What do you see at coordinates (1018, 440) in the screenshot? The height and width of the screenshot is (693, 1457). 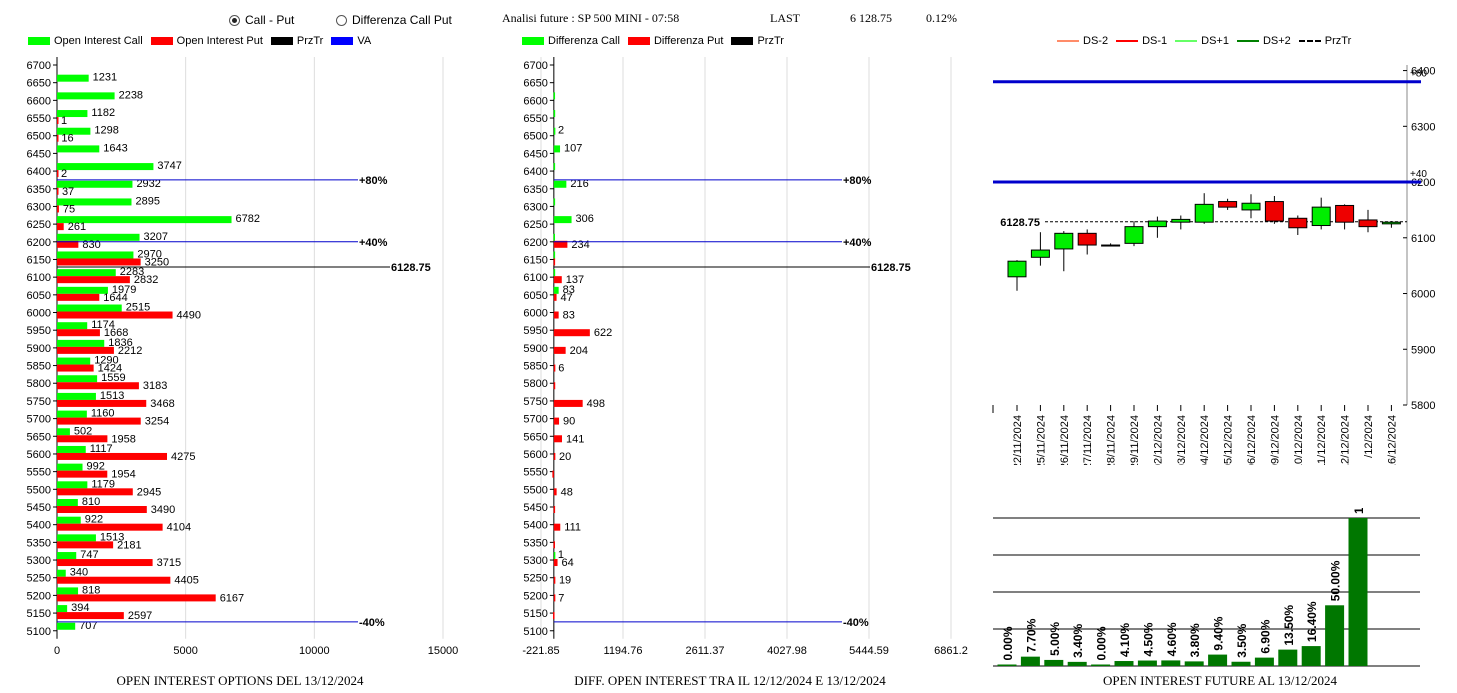 I see `date-label: 22/11/2024` at bounding box center [1018, 440].